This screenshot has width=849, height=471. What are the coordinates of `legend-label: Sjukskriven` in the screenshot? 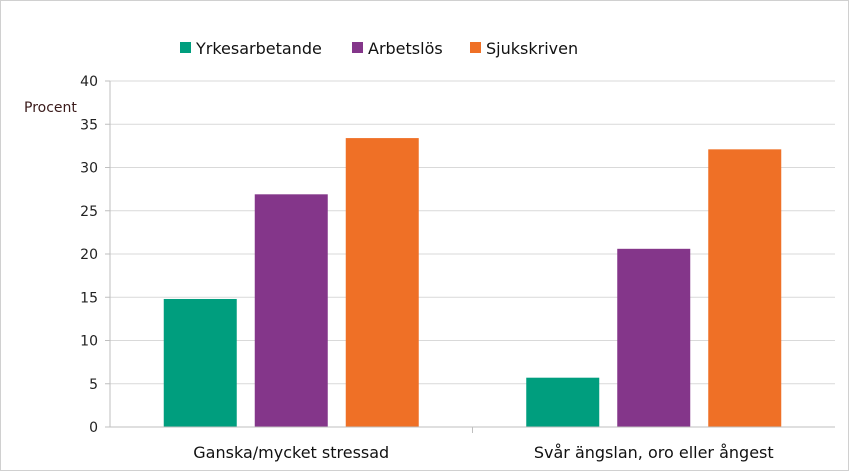 It's located at (532, 48).